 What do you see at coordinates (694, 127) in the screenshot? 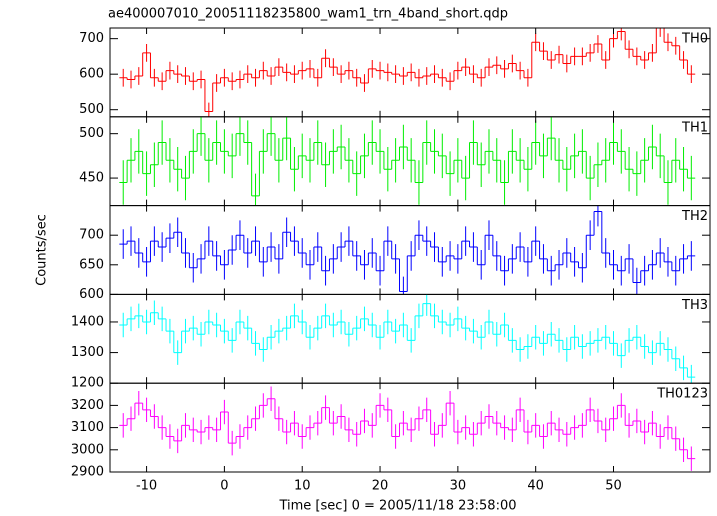
I see `series-label: TH1` at bounding box center [694, 127].